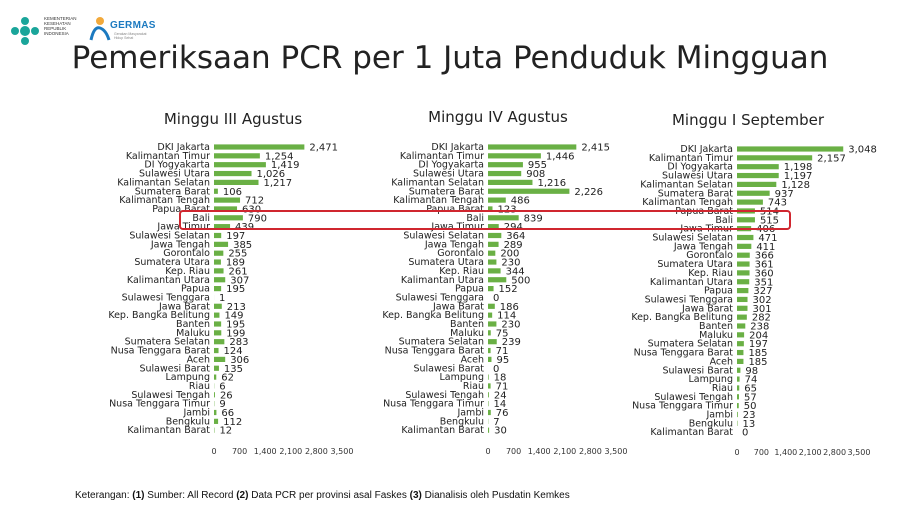  What do you see at coordinates (537, 165) in the screenshot?
I see `data-label: 955` at bounding box center [537, 165].